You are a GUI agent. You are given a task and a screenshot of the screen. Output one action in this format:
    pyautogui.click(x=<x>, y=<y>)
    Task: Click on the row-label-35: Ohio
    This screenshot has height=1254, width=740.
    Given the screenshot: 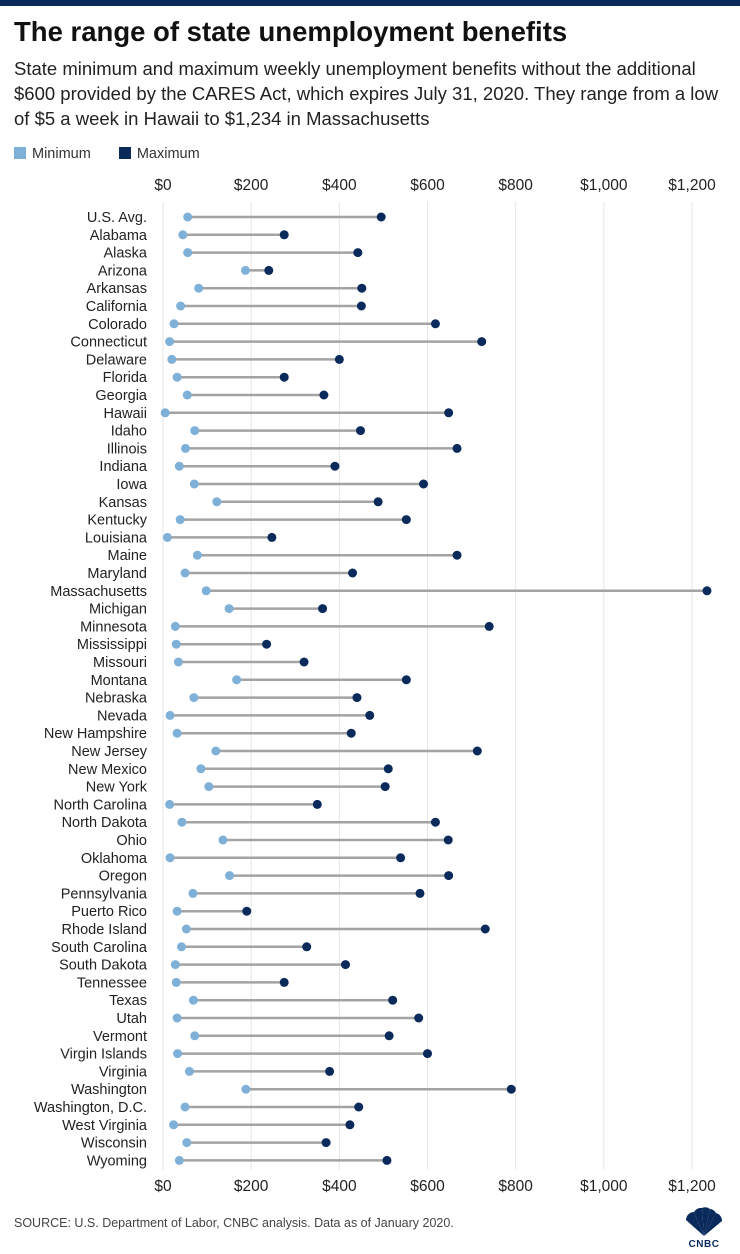 What is the action you would take?
    pyautogui.click(x=131, y=841)
    